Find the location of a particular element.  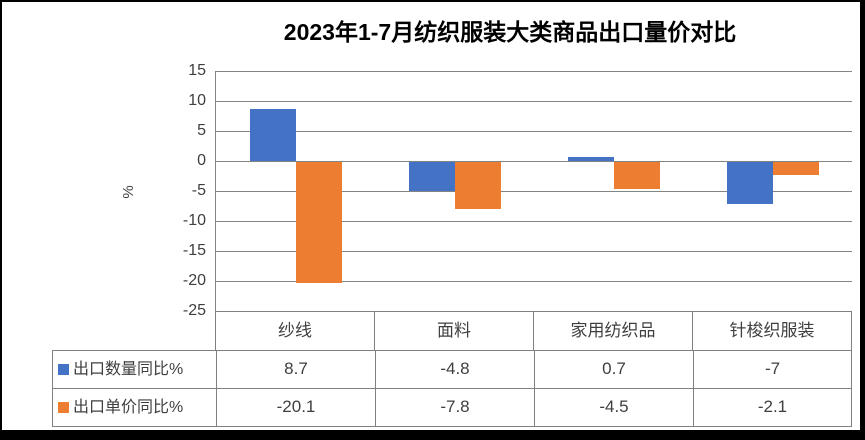

table-value: 8.7 is located at coordinates (295, 369).